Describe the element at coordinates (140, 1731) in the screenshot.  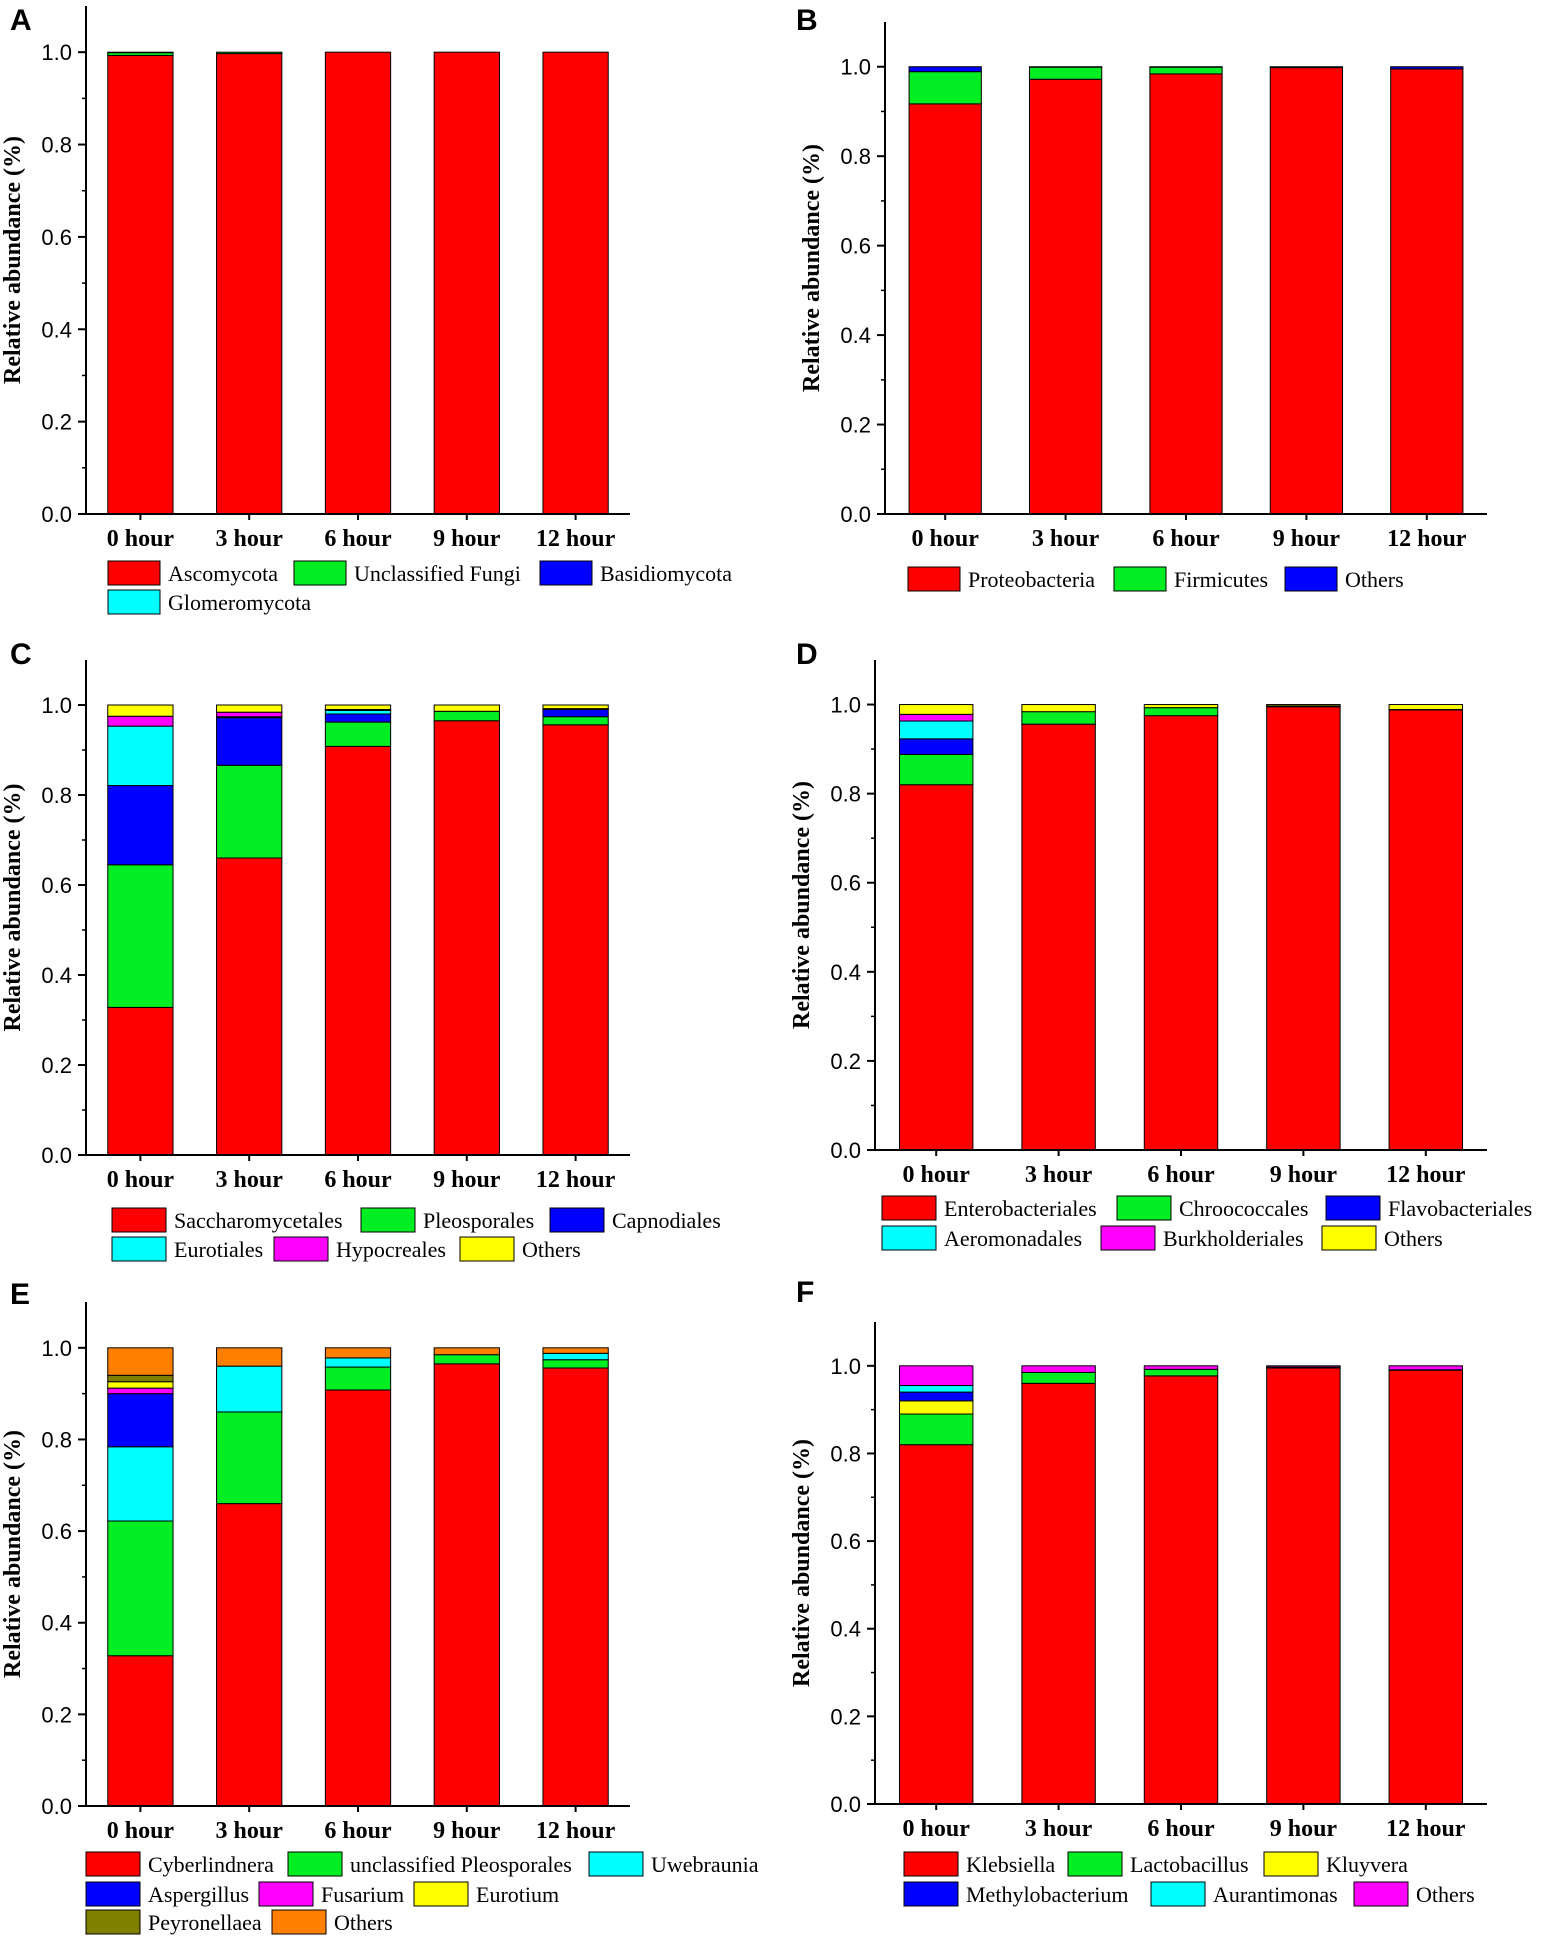
I see `bar-segment-cyberlindnera-0-hour` at that location.